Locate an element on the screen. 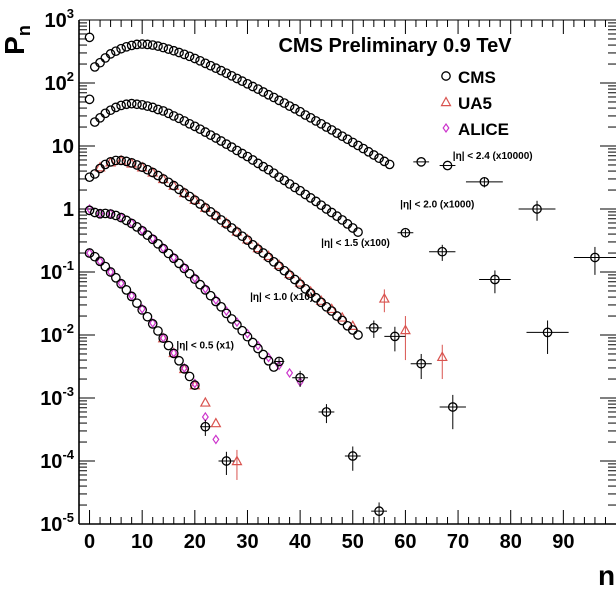 Image resolution: width=616 pixels, height=592 pixels. chart-title: CMS Preliminary 0.9 TeV is located at coordinates (395, 46).